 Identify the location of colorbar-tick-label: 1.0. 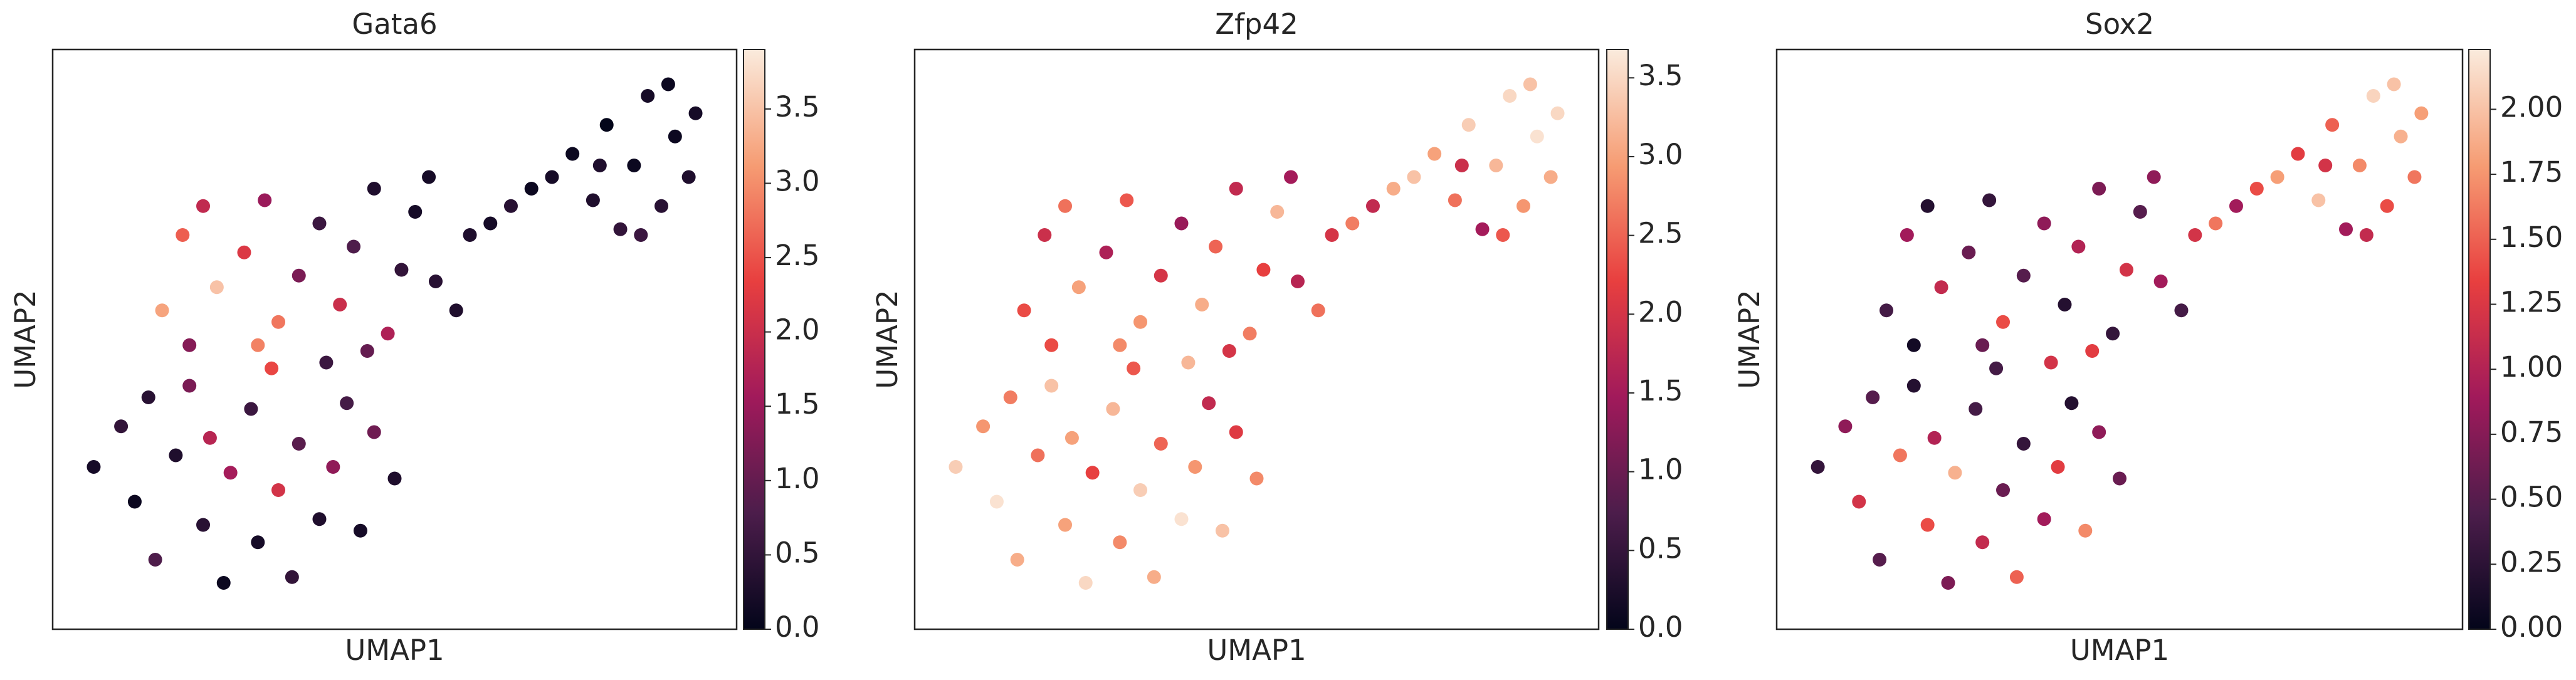
(798, 478).